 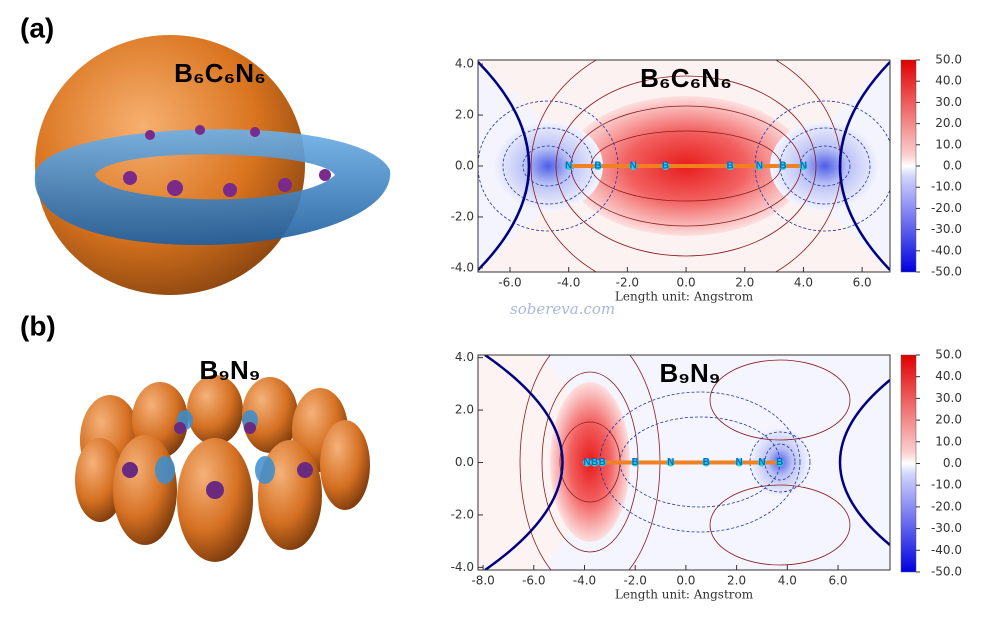 What do you see at coordinates (230, 370) in the screenshot?
I see `molecule-label: B₉N₉` at bounding box center [230, 370].